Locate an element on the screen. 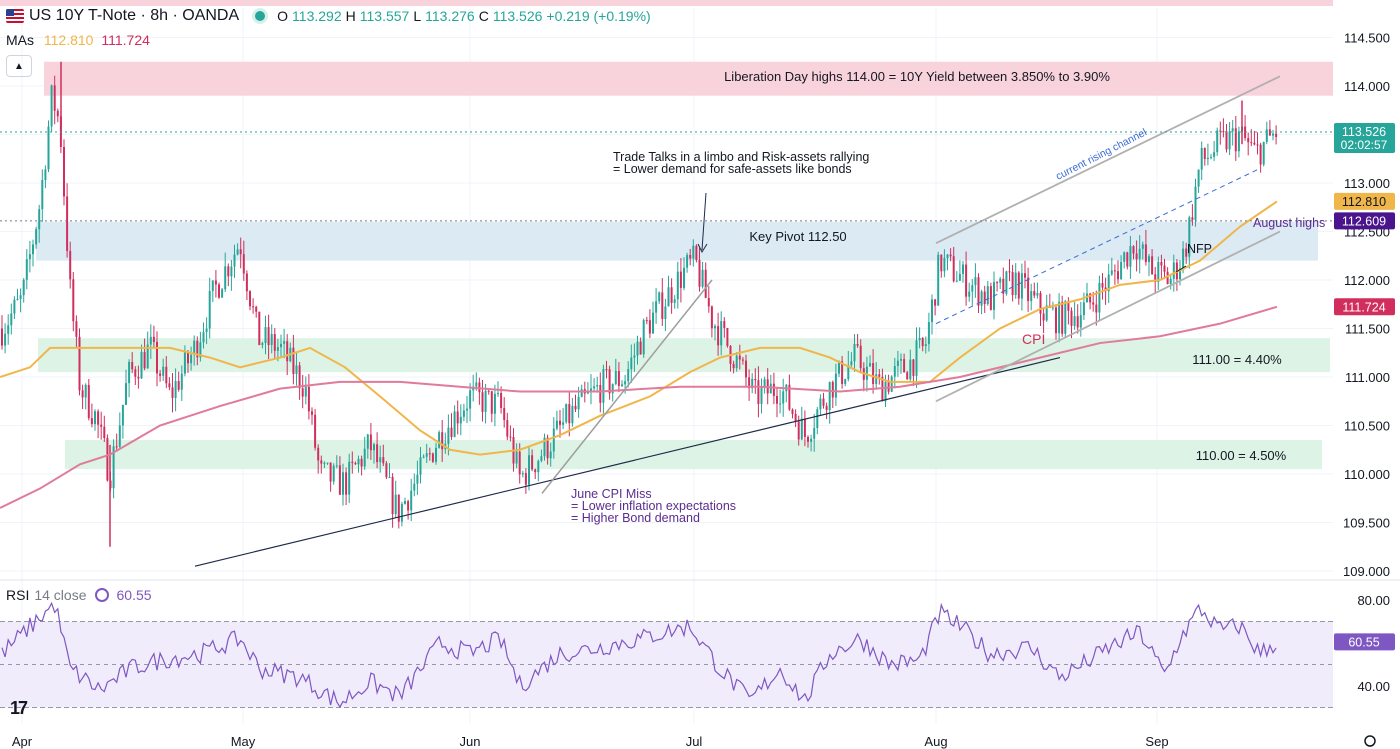 This screenshot has height=749, width=1400. time-axis-tick: Jun is located at coordinates (470, 741).